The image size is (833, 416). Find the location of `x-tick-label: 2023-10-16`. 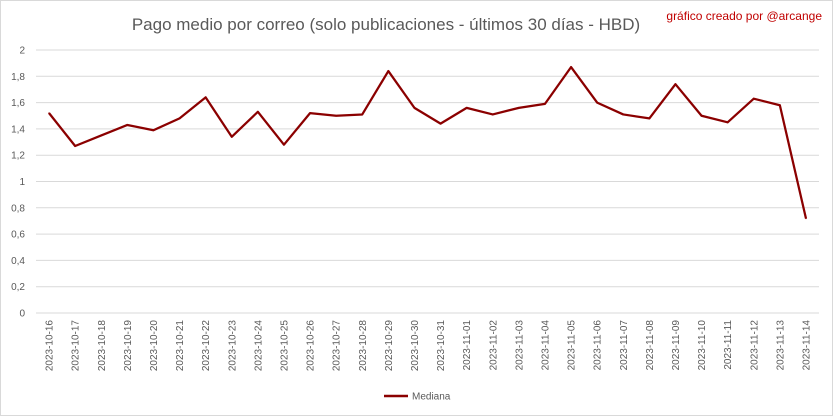

x-tick-label: 2023-10-16 is located at coordinates (50, 346).